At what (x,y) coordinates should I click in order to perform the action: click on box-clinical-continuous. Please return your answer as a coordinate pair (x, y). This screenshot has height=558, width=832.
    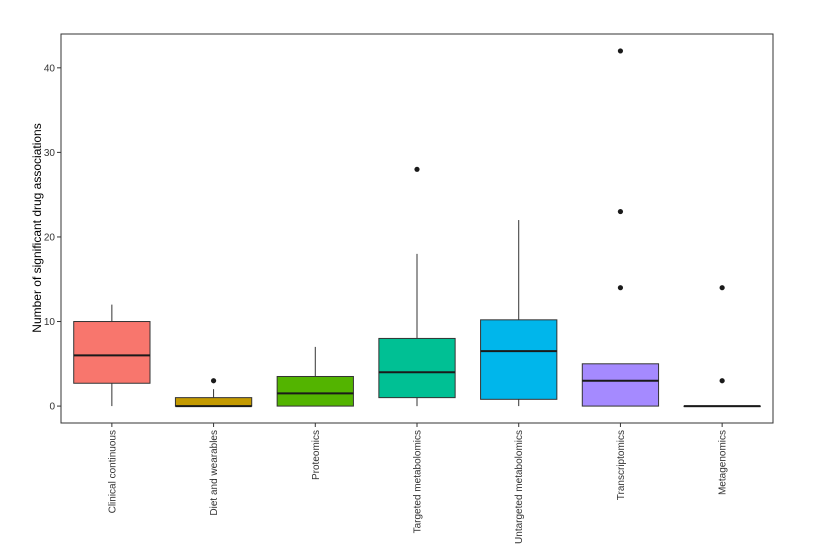
    Looking at the image, I should click on (112, 355).